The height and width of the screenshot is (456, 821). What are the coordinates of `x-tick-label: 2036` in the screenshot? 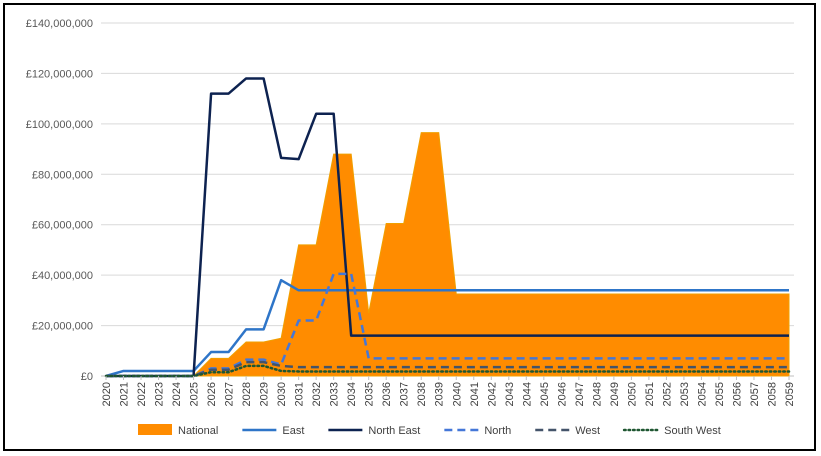 It's located at (387, 394).